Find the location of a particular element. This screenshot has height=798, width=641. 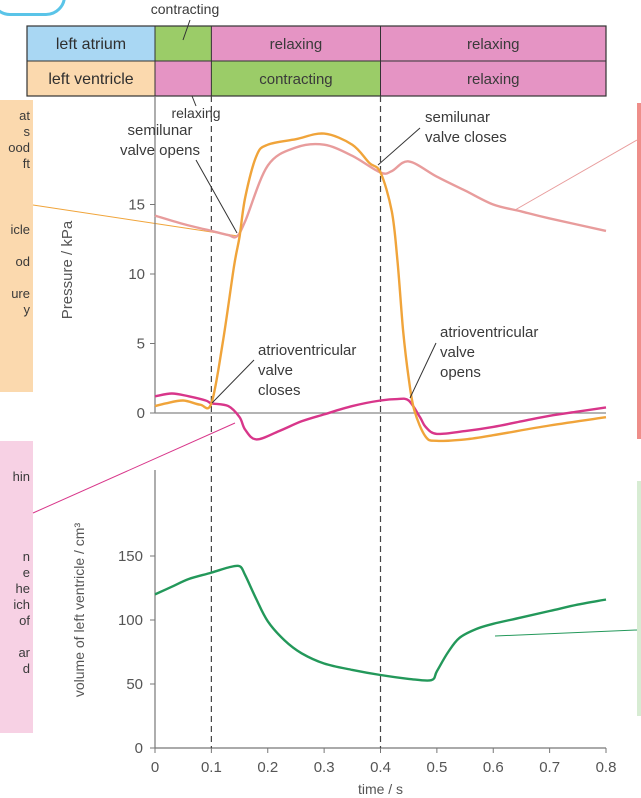

av-closes-label: valve is located at coordinates (275, 370).